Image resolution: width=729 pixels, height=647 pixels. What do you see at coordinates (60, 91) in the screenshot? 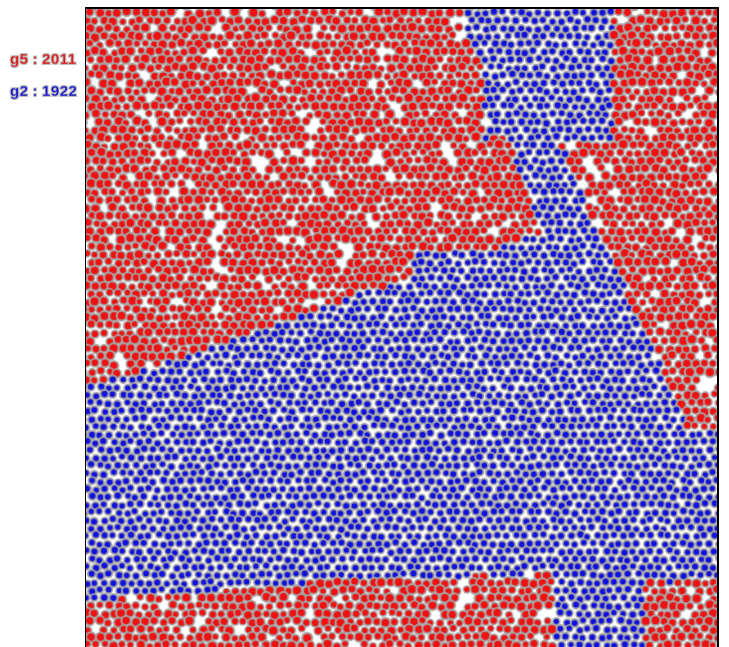
I see `legend-g2-count: 1922` at bounding box center [60, 91].